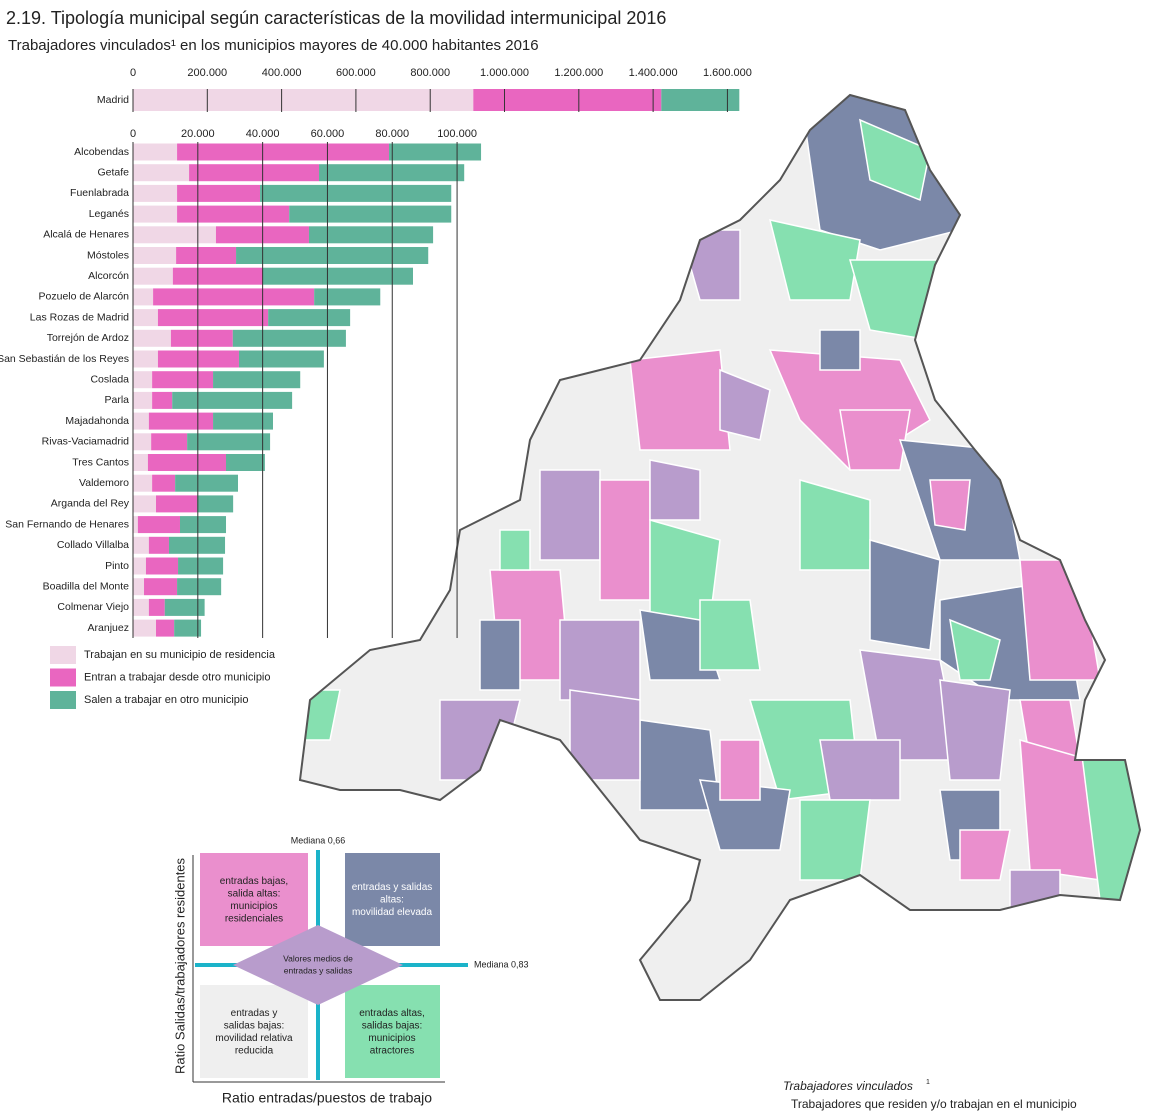 The height and width of the screenshot is (1118, 1163). What do you see at coordinates (848, 1086) in the screenshot?
I see `footnote-term: Trabajadores vinculados` at bounding box center [848, 1086].